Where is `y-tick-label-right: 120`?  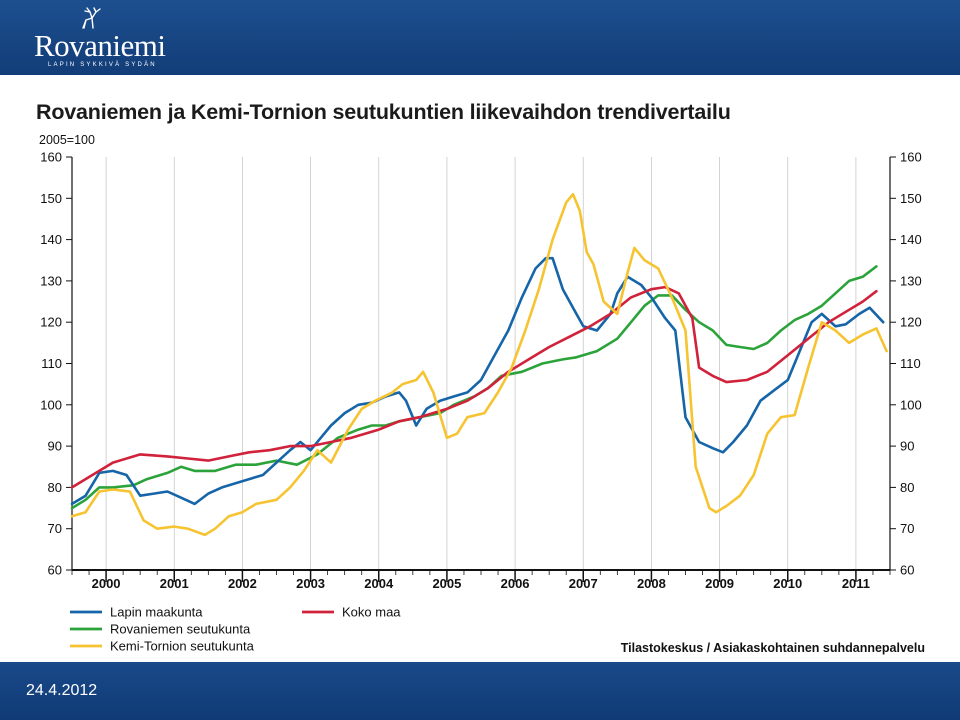 y-tick-label-right: 120 is located at coordinates (911, 322).